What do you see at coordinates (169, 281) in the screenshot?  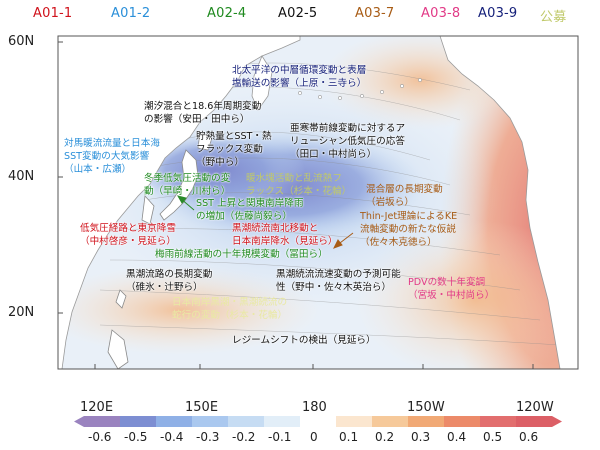 I see `annotation-kuroshio-path: 黒潮流路の長期変動 （碓氷・辻野ら）` at bounding box center [169, 281].